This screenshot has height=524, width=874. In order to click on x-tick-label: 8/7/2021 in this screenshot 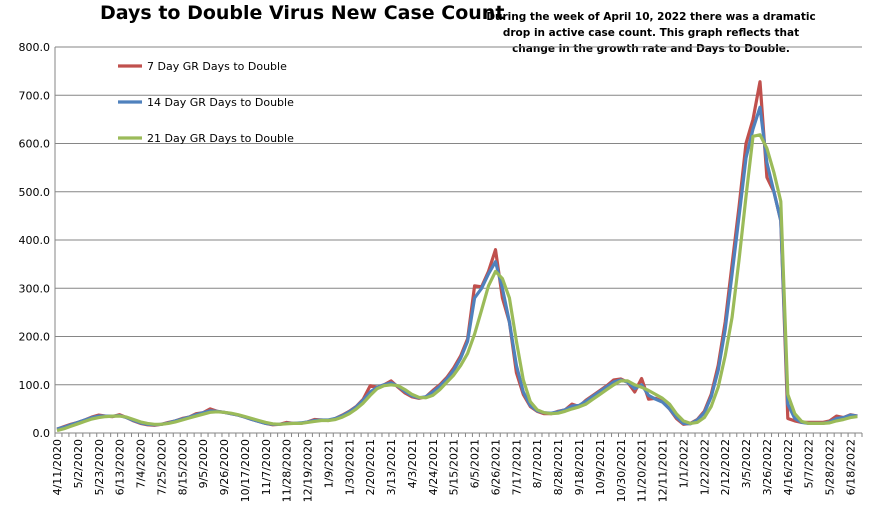, I will do `click(537, 463)`.